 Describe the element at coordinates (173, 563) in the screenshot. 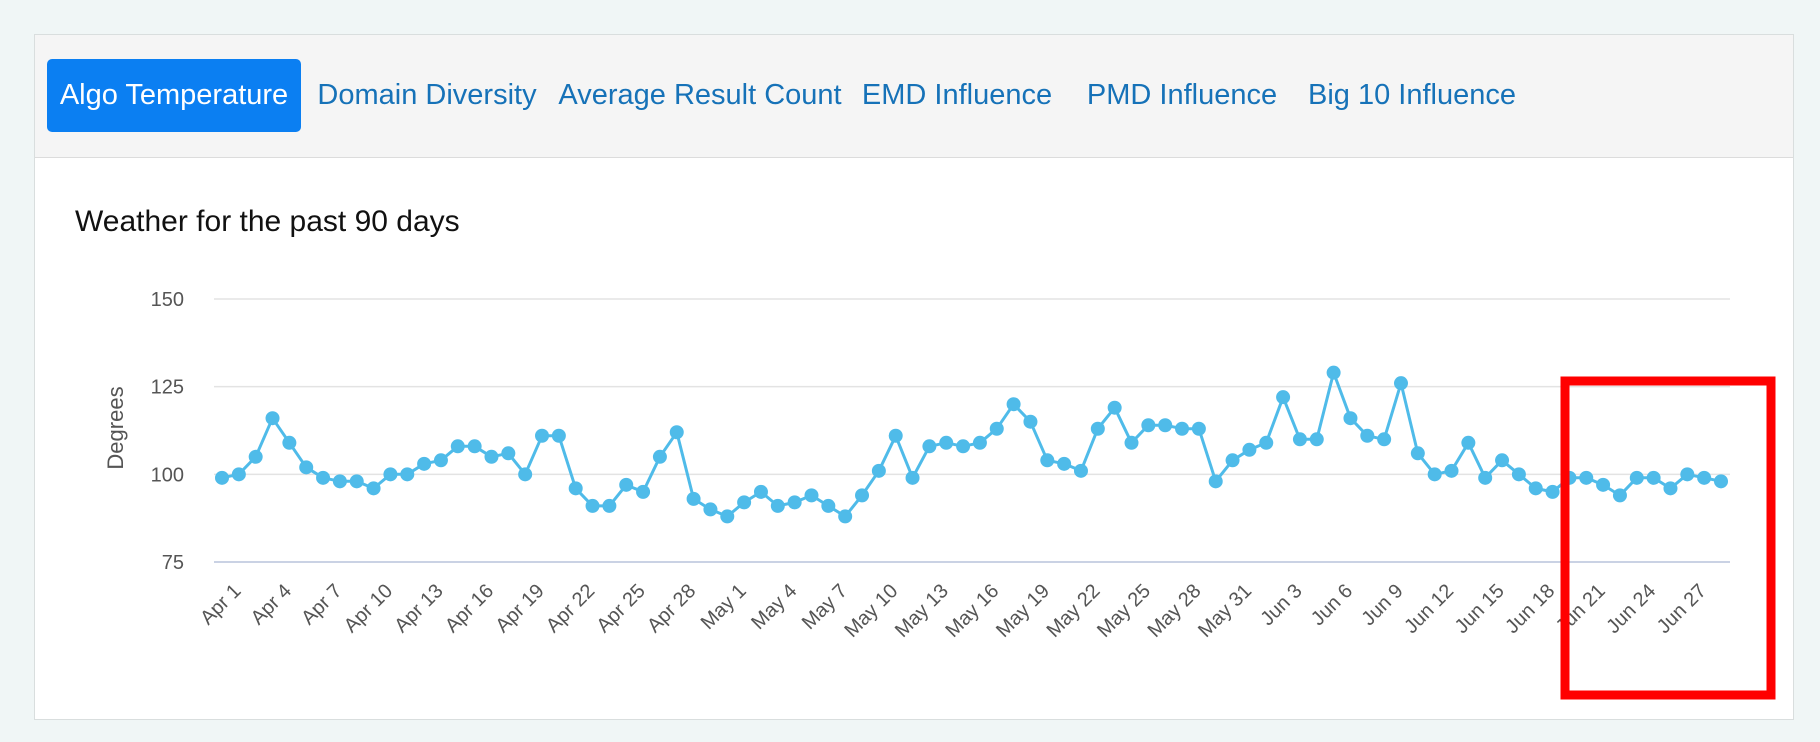

I see `y-tick-label: 75` at that location.